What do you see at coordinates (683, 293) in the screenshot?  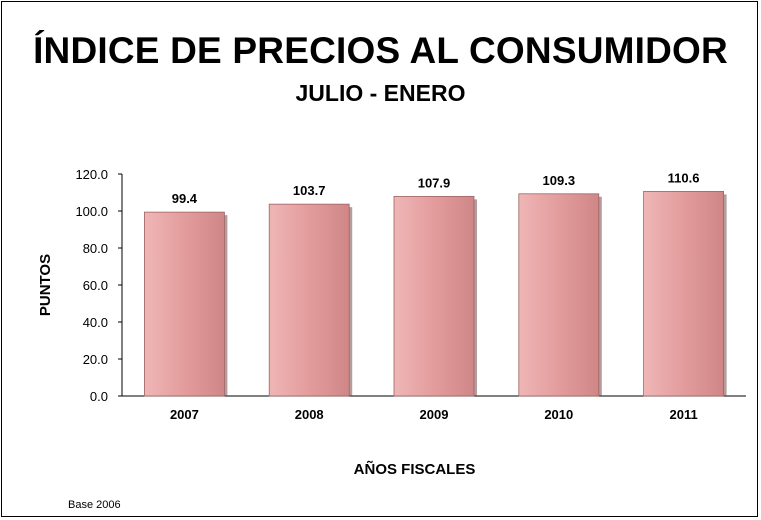 I see `bar-2011` at bounding box center [683, 293].